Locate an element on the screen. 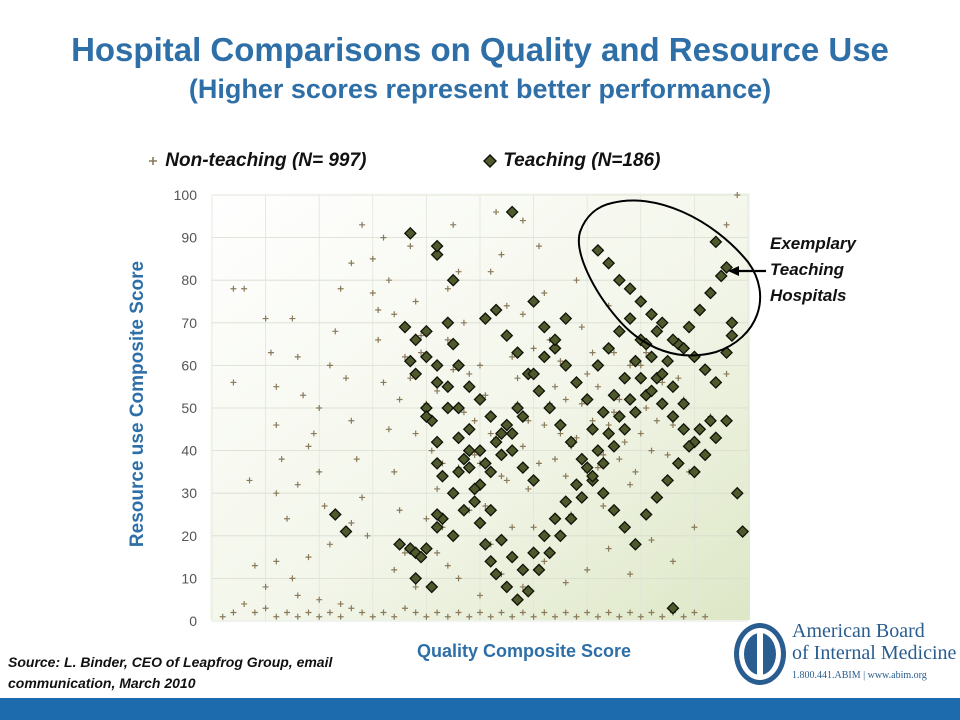  y-tick-label: 20 is located at coordinates (189, 536).